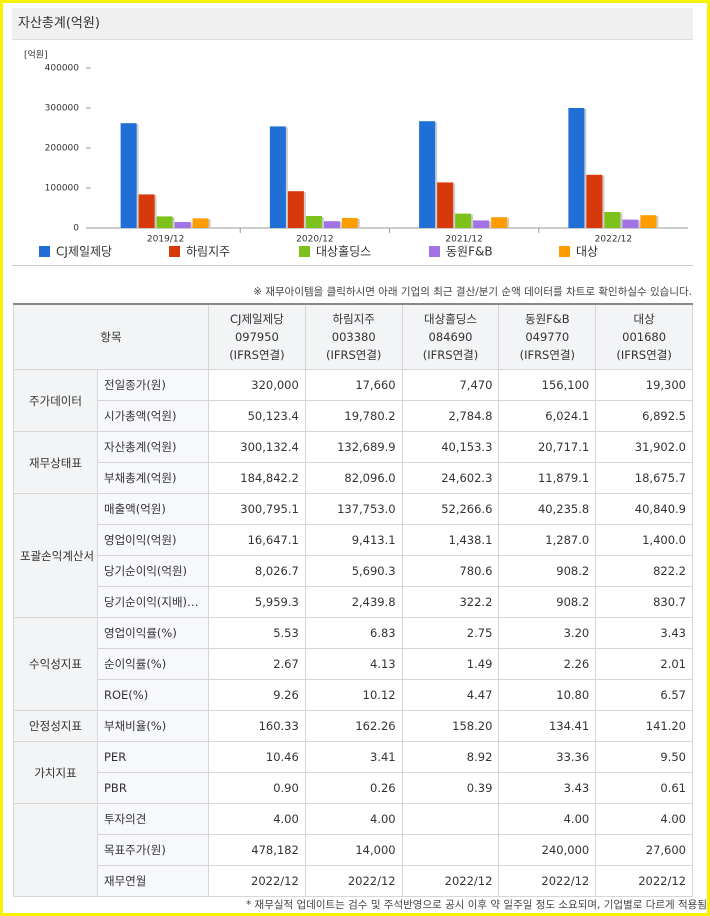 The height and width of the screenshot is (916, 710). I want to click on value-cell: 8,026.7, so click(257, 571).